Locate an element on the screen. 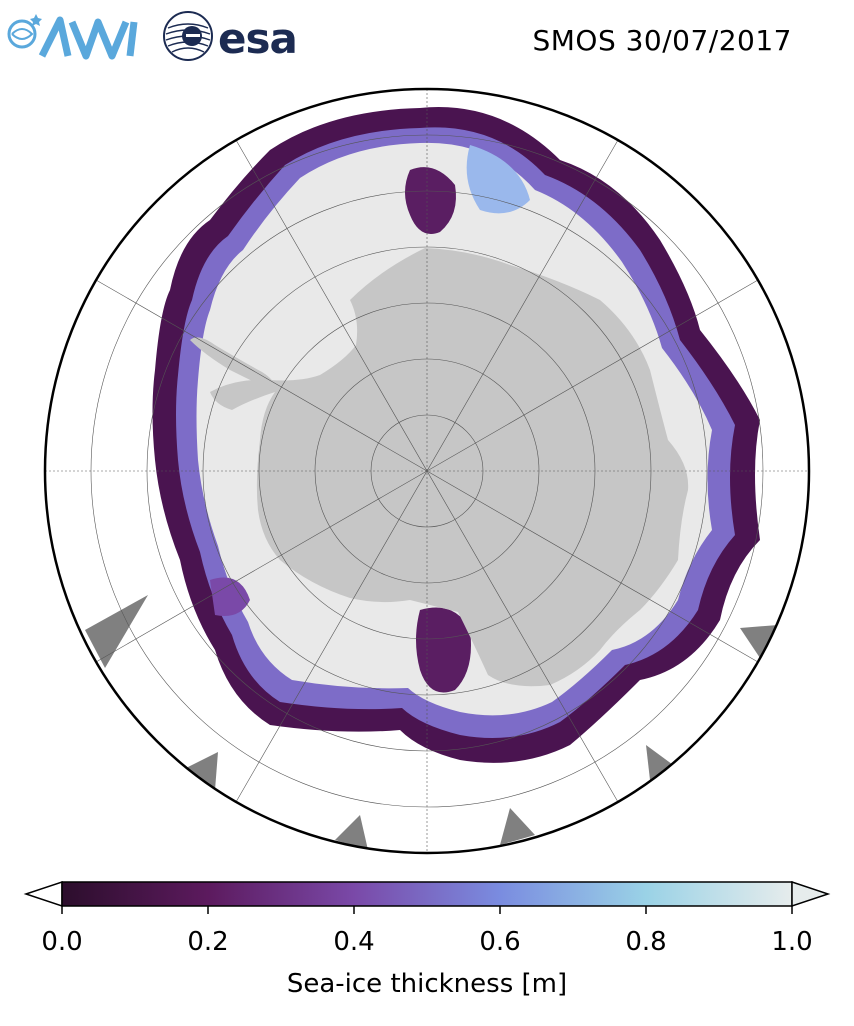 Image resolution: width=854 pixels, height=1026 pixels. colorbar-extend-min is located at coordinates (43, 894).